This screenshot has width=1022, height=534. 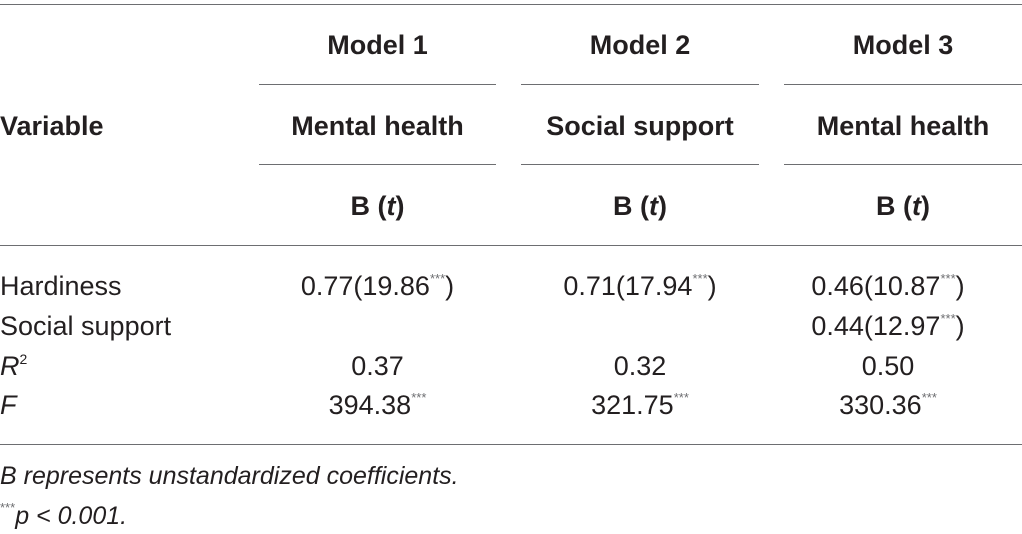 I want to click on model-2-outcome: Social support, so click(x=640, y=126).